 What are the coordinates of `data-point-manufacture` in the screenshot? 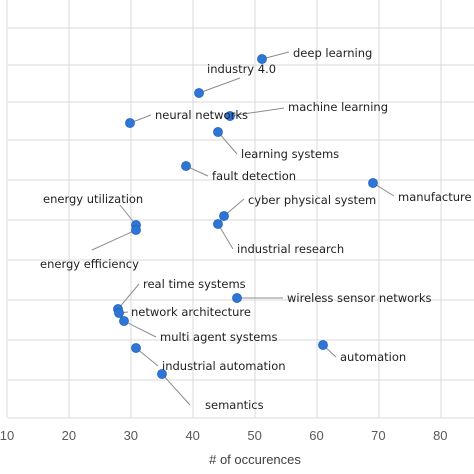 It's located at (373, 183).